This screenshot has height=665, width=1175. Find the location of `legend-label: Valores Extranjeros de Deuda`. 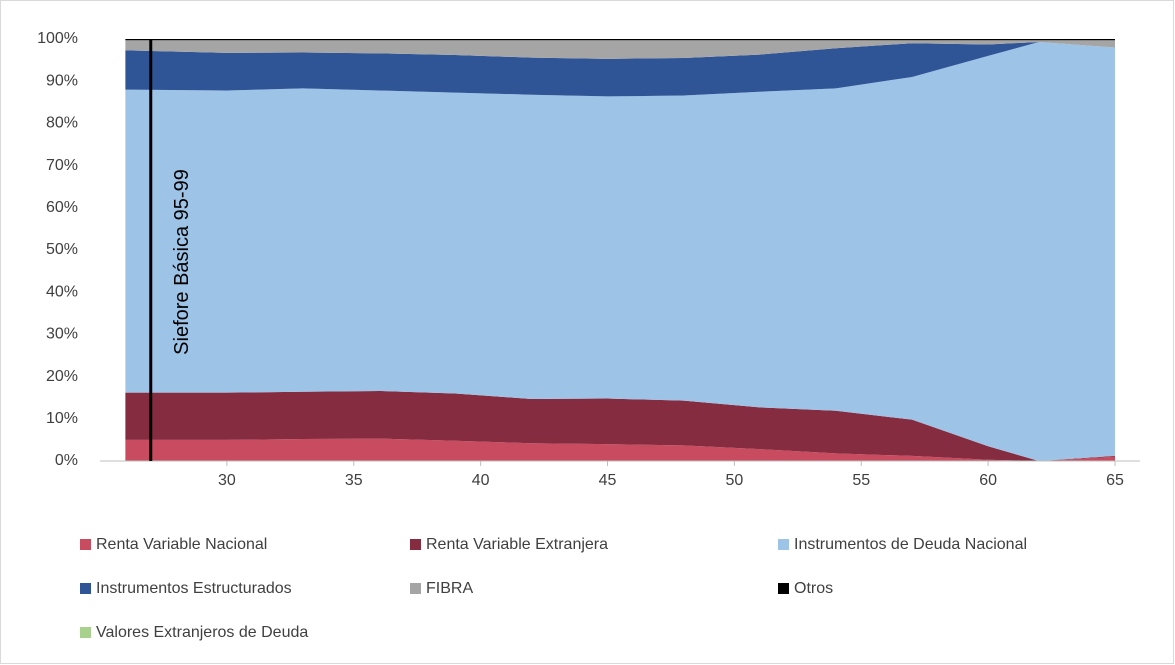

legend-label: Valores Extranjeros de Deuda is located at coordinates (202, 632).